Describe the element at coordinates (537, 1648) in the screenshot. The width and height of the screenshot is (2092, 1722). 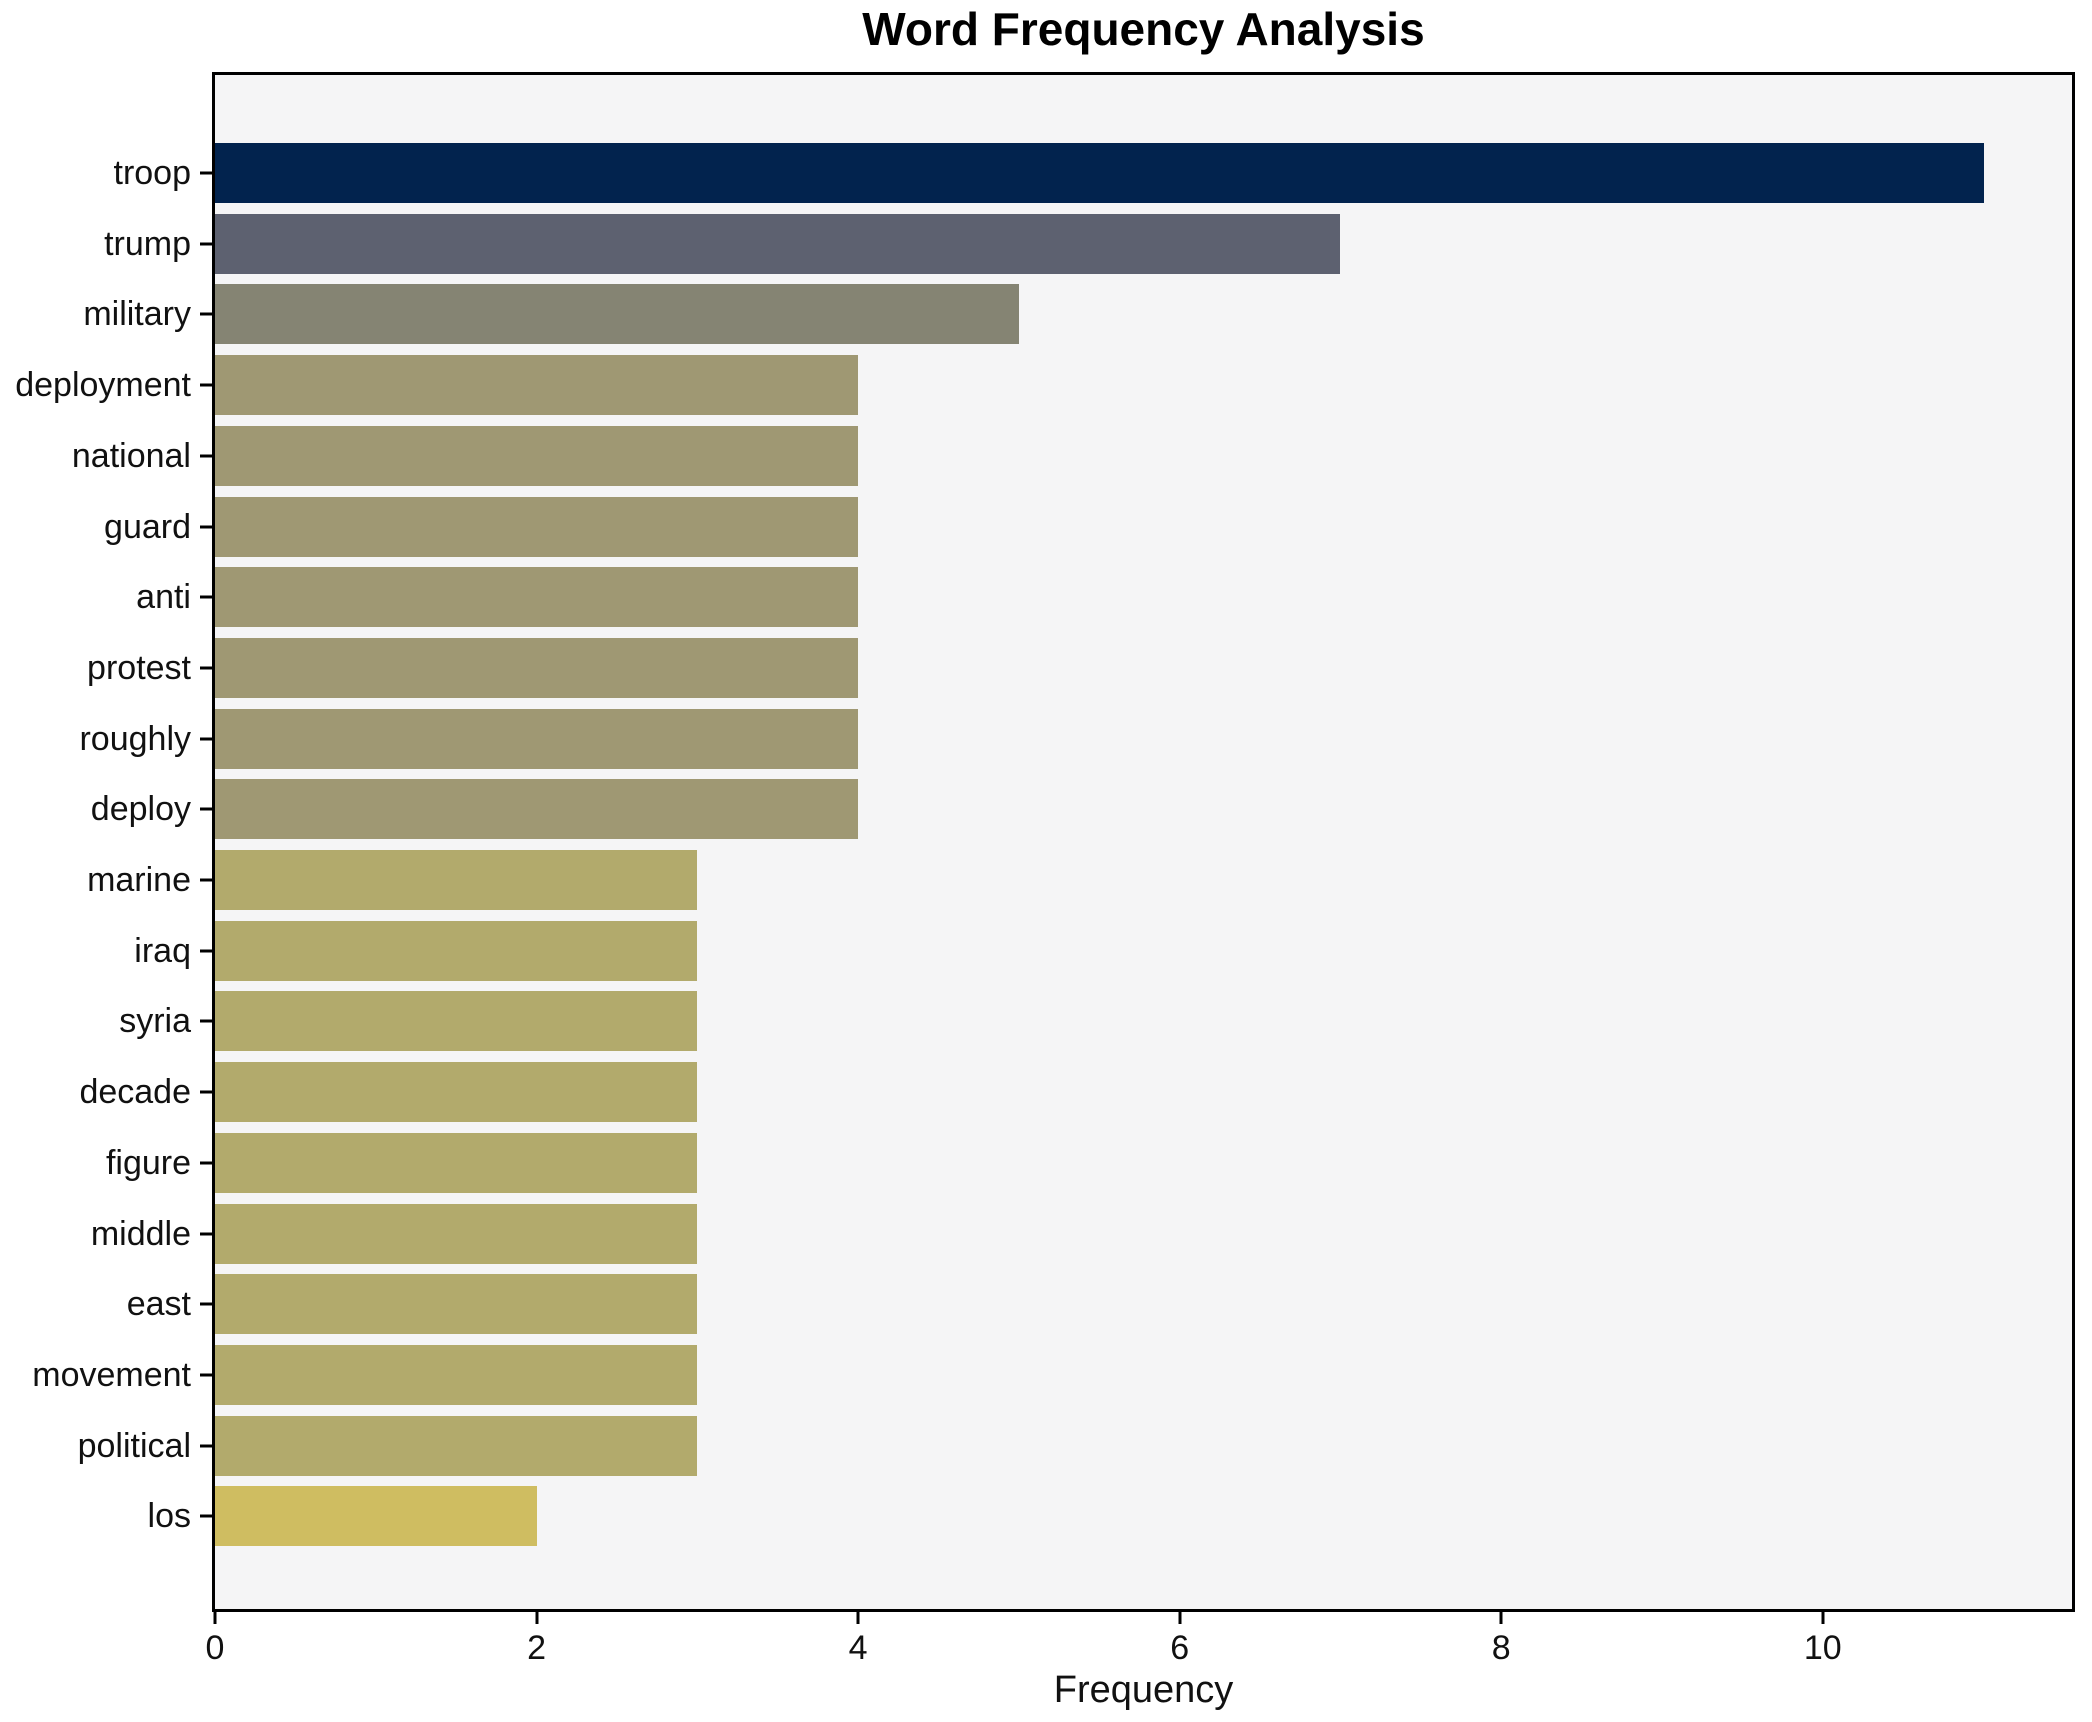
I see `x-tick-label: 2` at that location.